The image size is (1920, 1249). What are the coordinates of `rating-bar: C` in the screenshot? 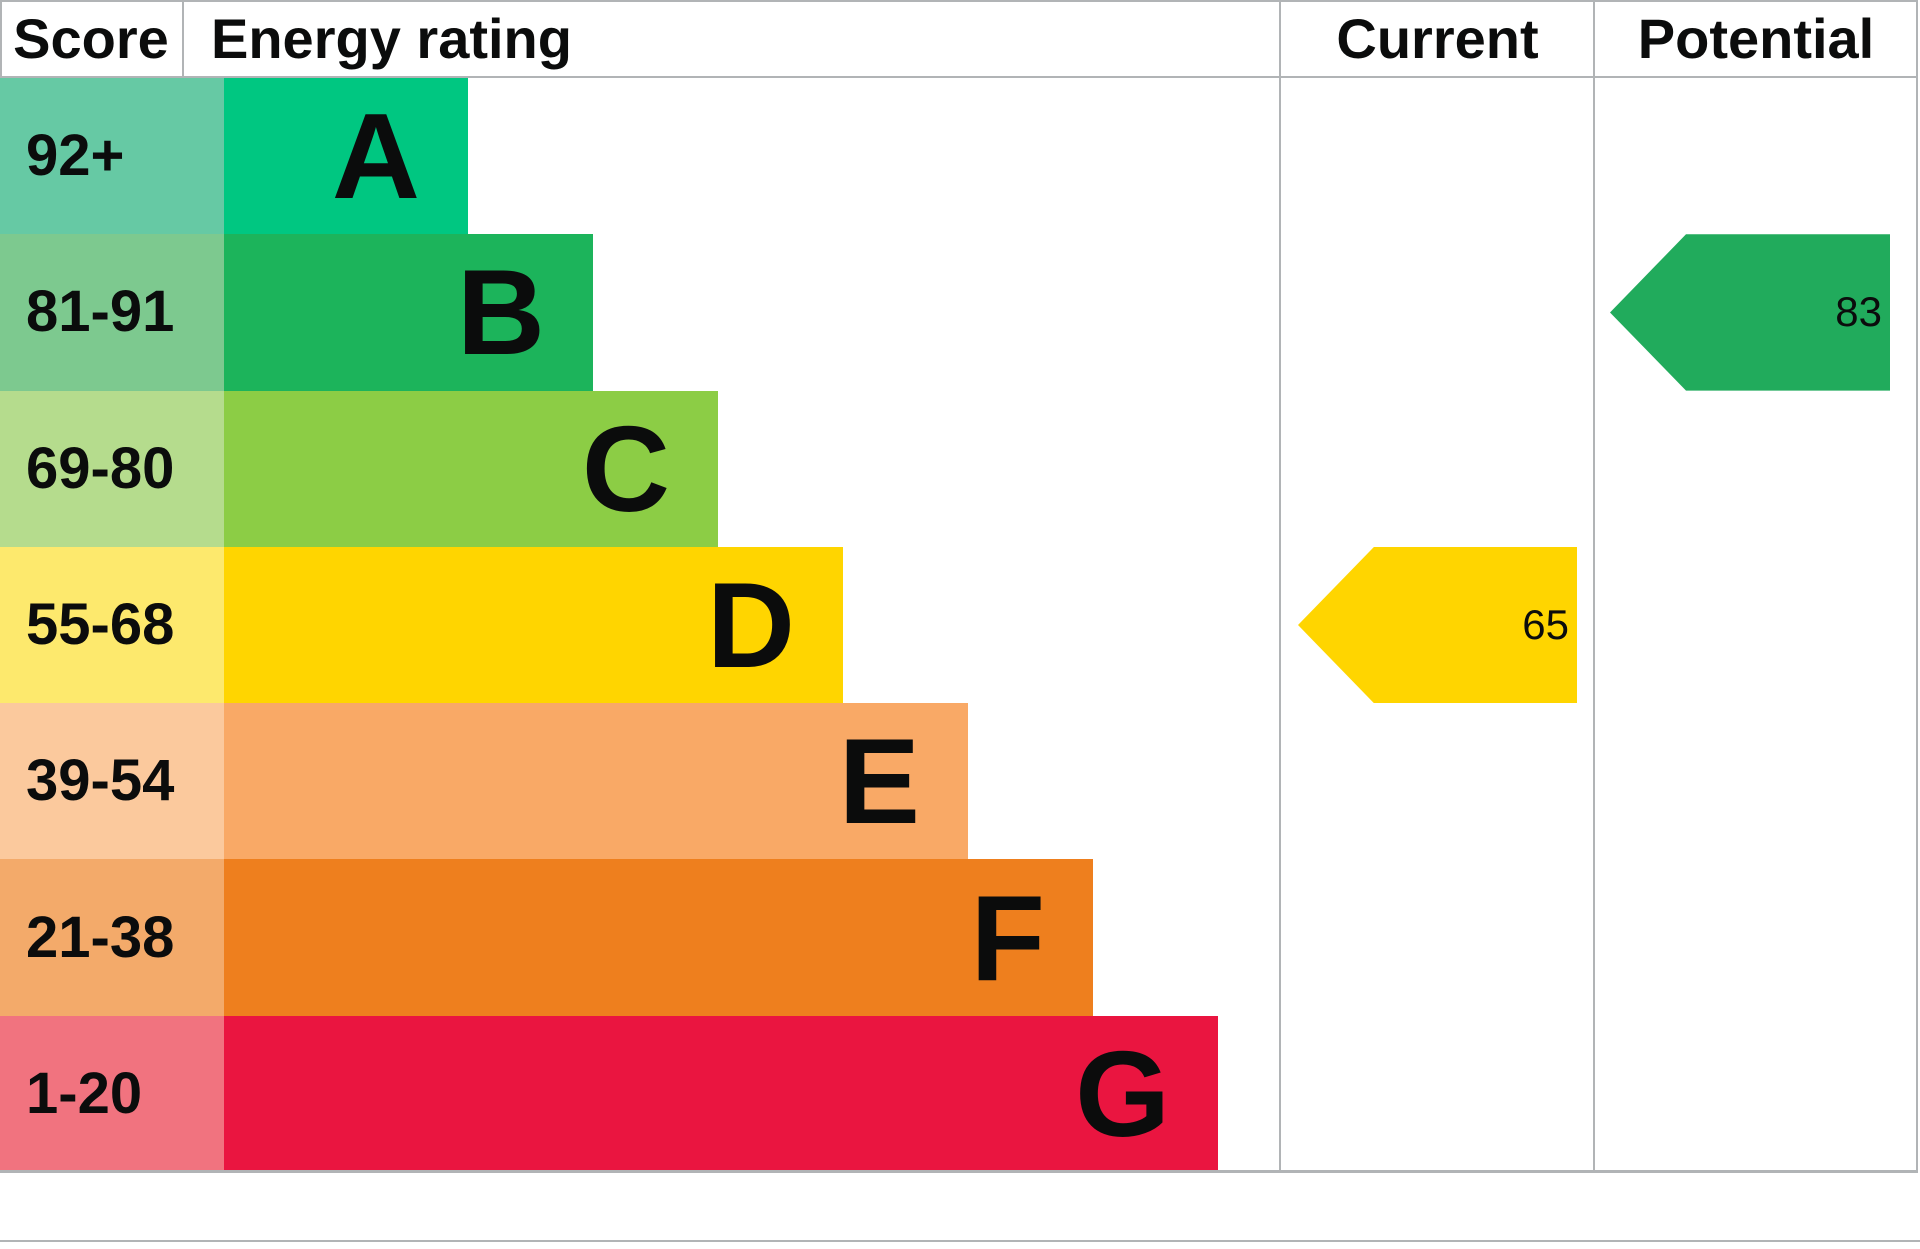 It's located at (471, 468).